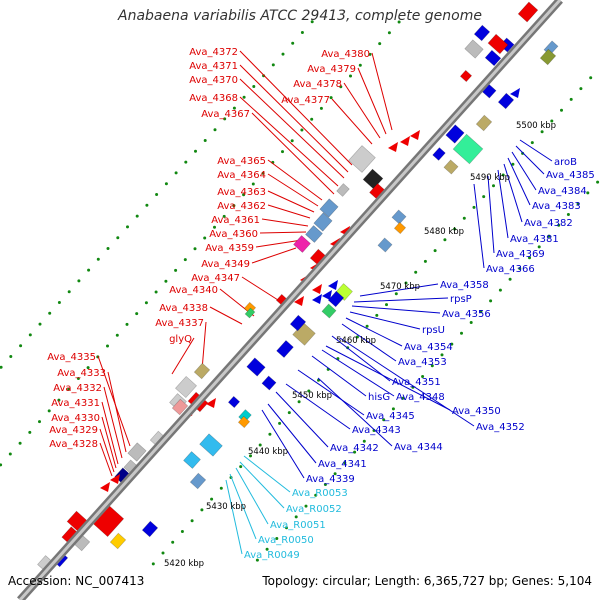 The width and height of the screenshot is (600, 600). Describe the element at coordinates (428, 347) in the screenshot. I see `right-gene-label: Ava_4354` at that location.